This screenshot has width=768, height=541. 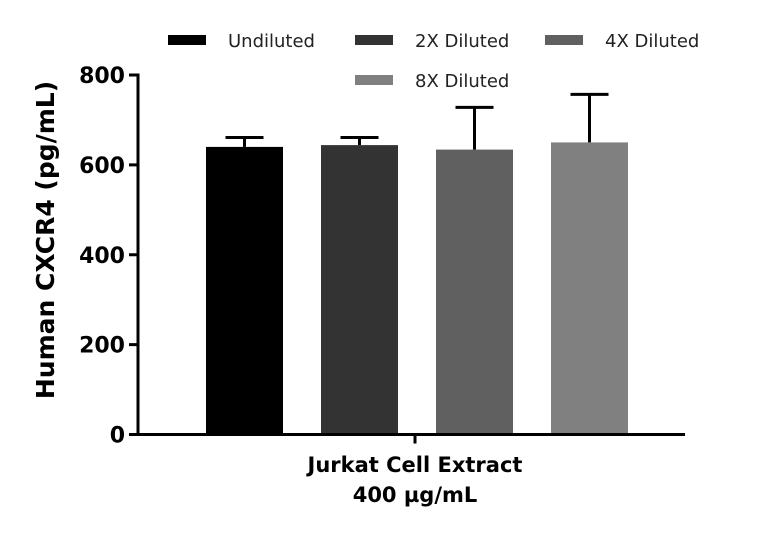 What do you see at coordinates (462, 81) in the screenshot?
I see `legend-label: 8X Diluted` at bounding box center [462, 81].